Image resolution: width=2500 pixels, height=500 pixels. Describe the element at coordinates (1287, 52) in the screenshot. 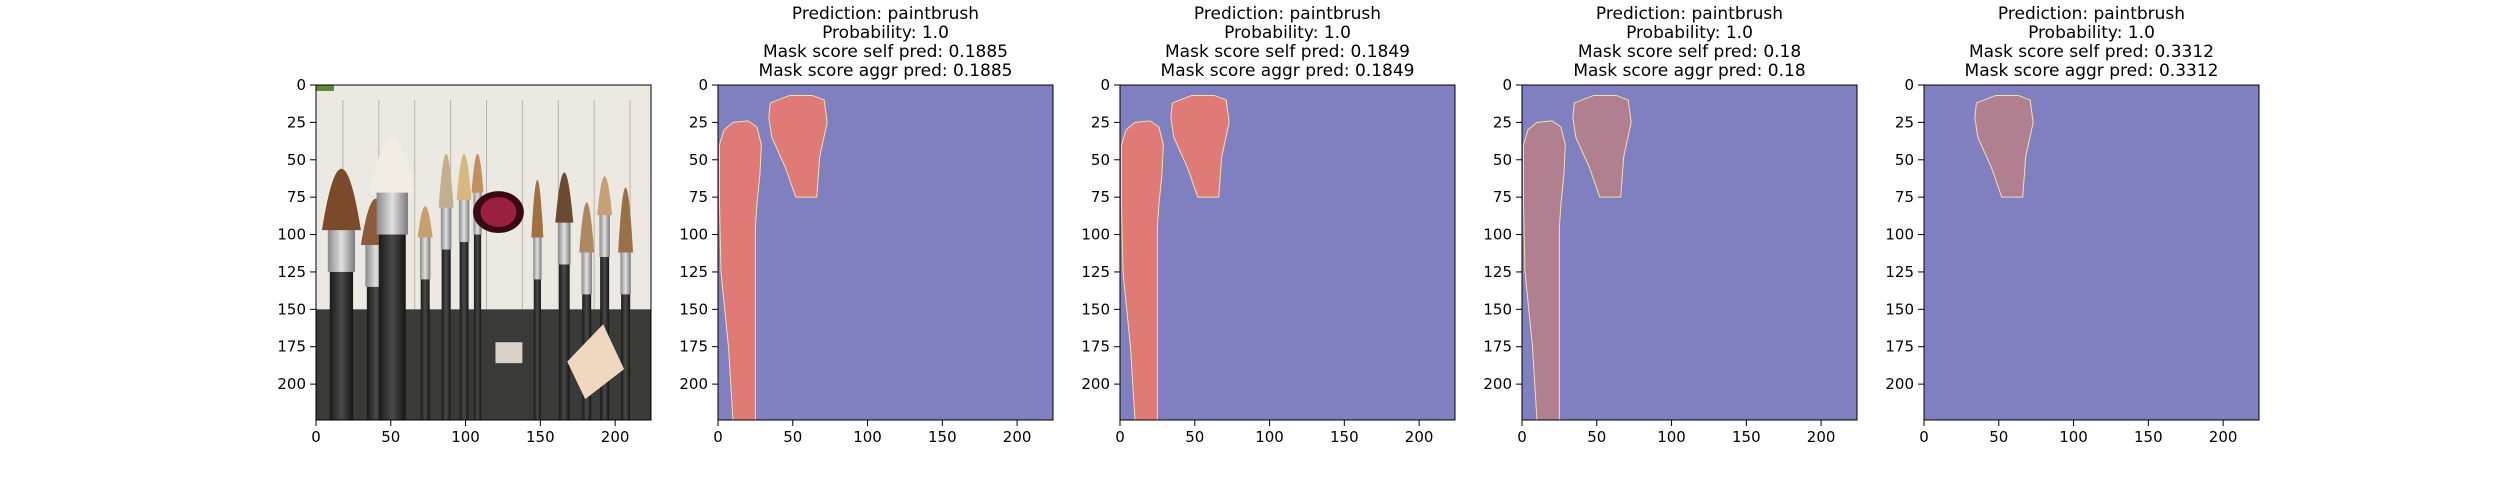

I see `panel-title-line: Mask score self pred: 0.1849` at that location.